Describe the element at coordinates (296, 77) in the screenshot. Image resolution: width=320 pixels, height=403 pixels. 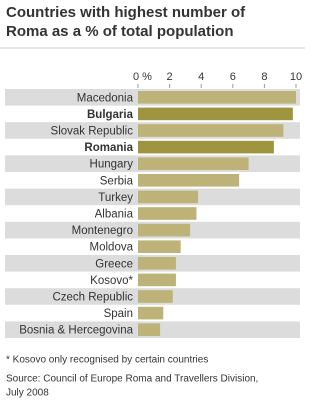
I see `x-tick-label: 10` at that location.